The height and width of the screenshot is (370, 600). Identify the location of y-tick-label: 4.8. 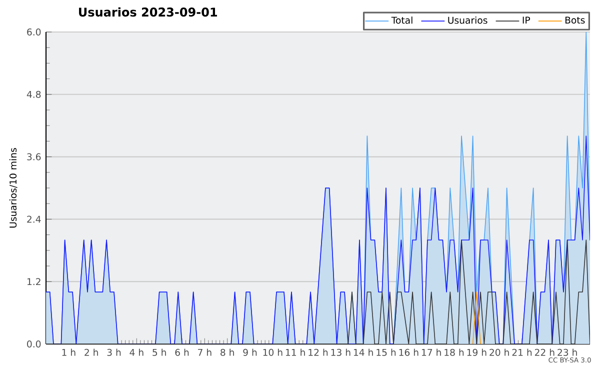
(33, 94).